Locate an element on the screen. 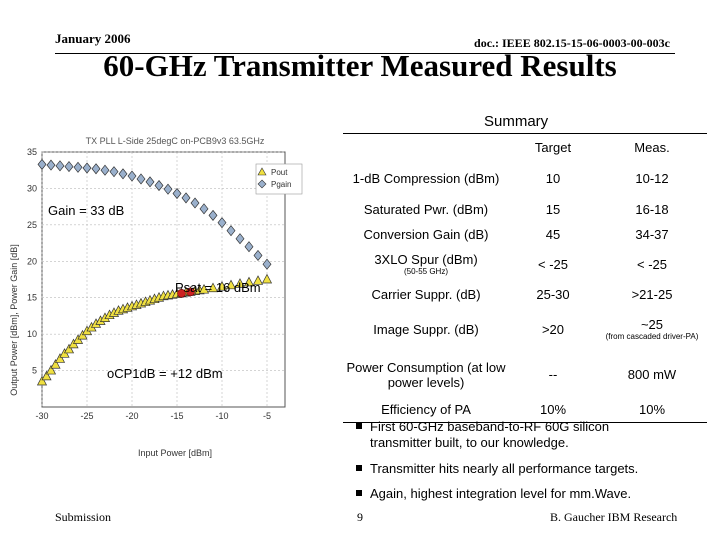 Image resolution: width=720 pixels, height=540 pixels. row-target: < -25 is located at coordinates (553, 264).